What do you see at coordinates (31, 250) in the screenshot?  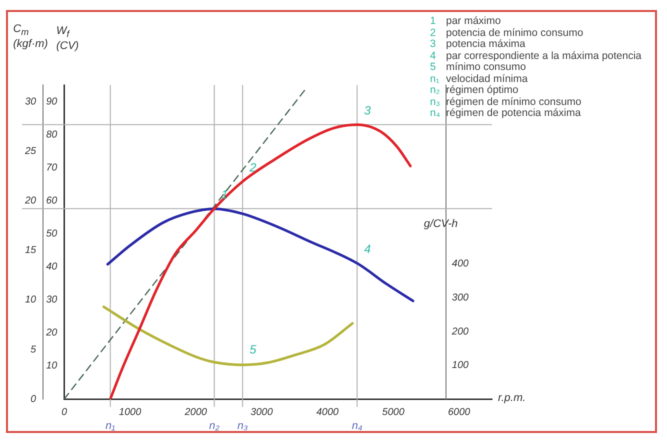 I see `y3-tick-label: 15` at bounding box center [31, 250].